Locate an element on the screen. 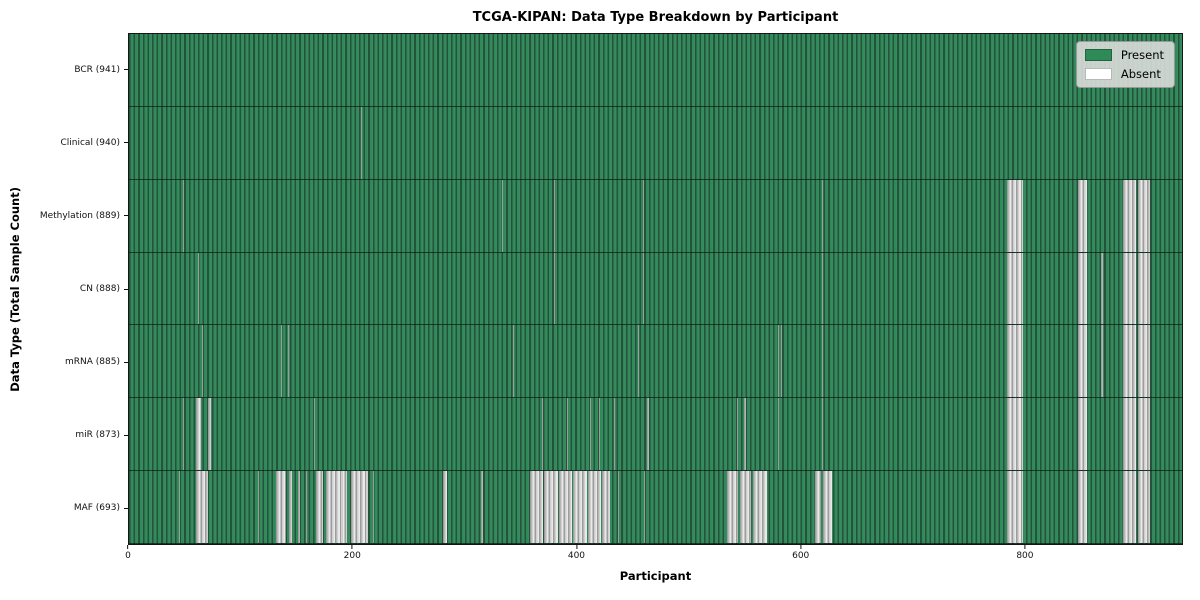  y-tick-mrna: mRNA (885) is located at coordinates (96, 362).